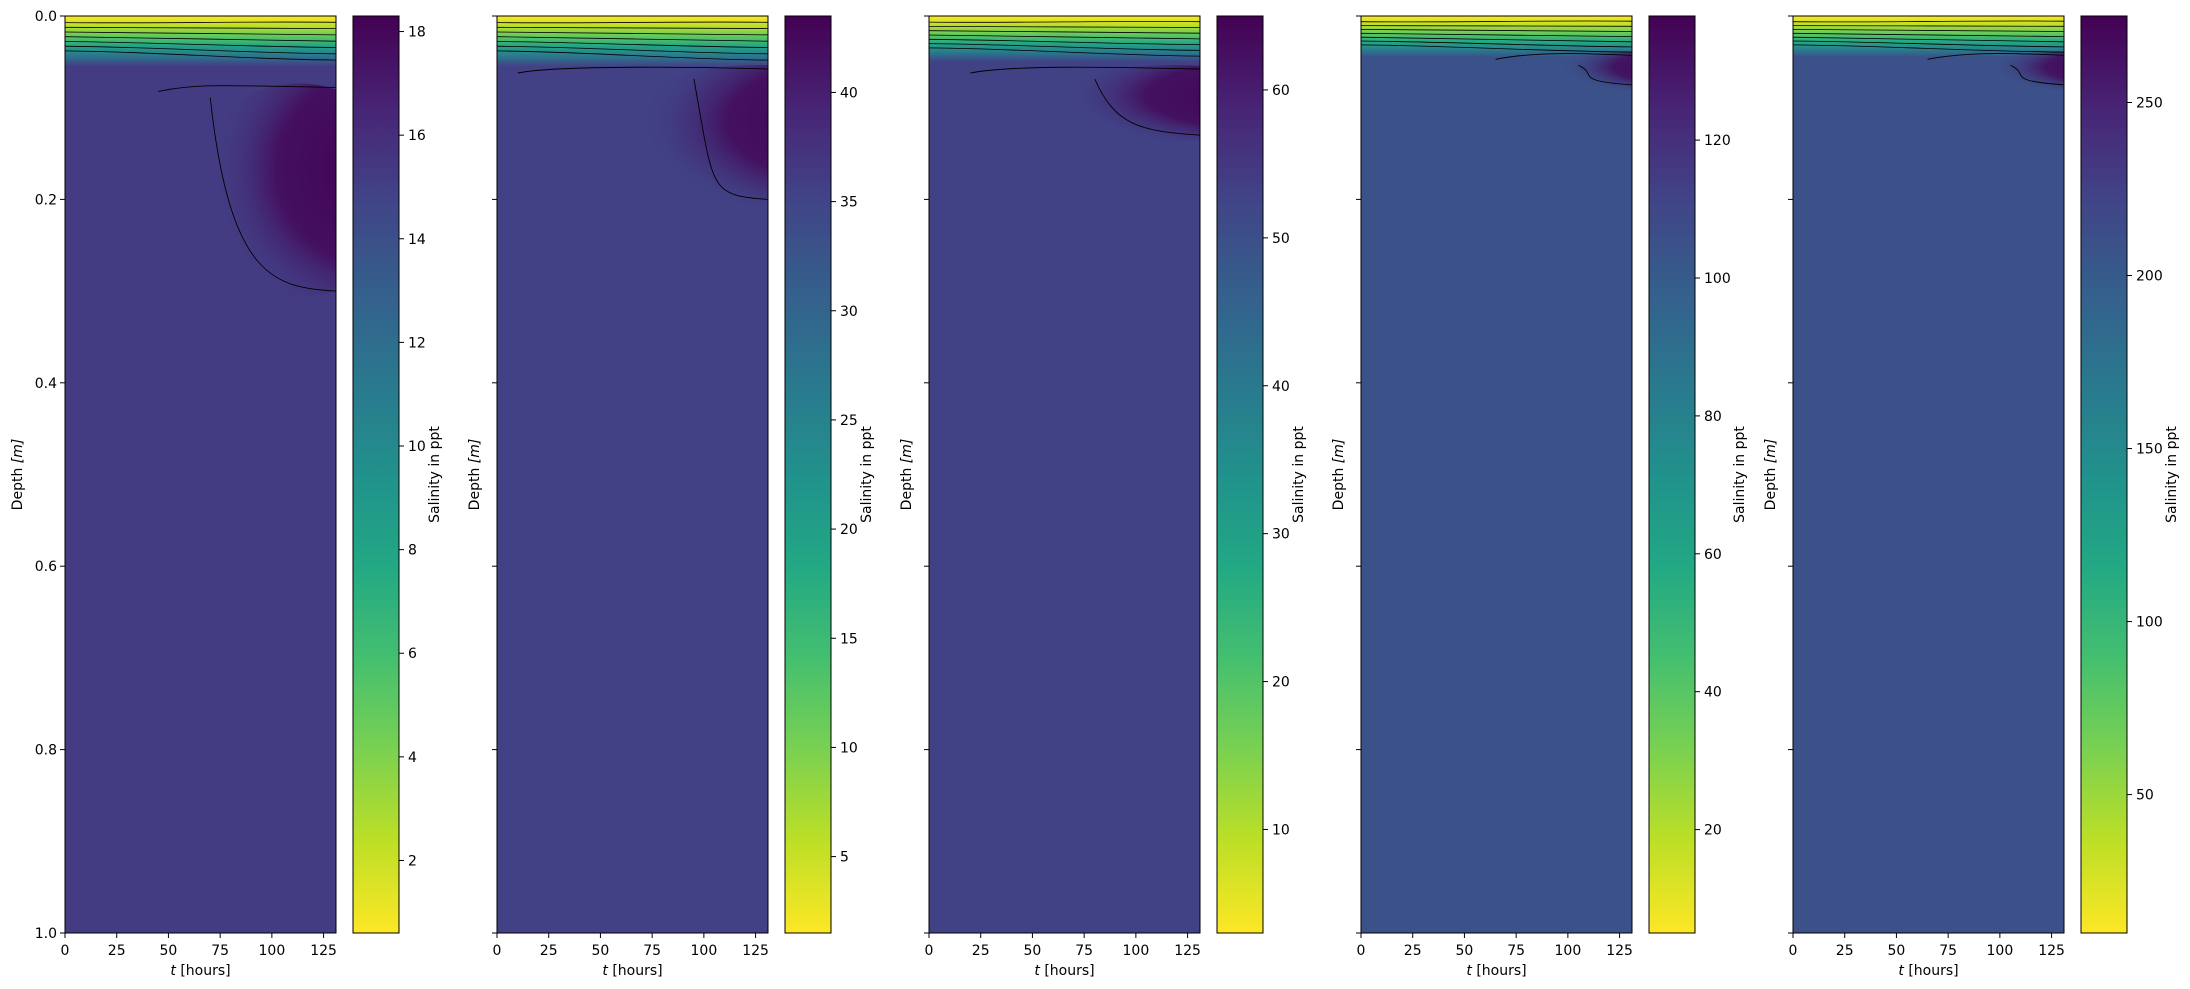  What do you see at coordinates (2149, 104) in the screenshot?
I see `colorbar-tick-label: 250` at bounding box center [2149, 104].